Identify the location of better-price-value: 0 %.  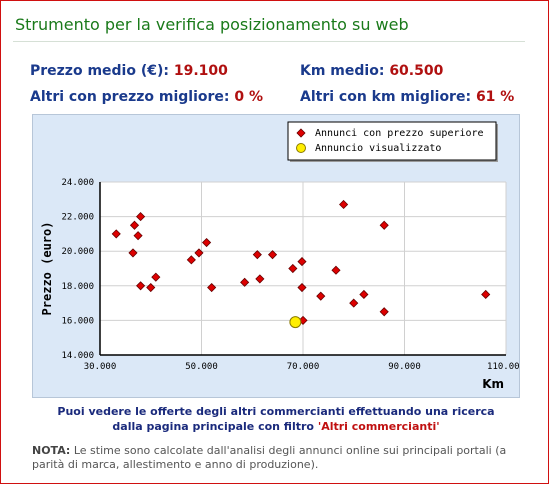
(249, 97).